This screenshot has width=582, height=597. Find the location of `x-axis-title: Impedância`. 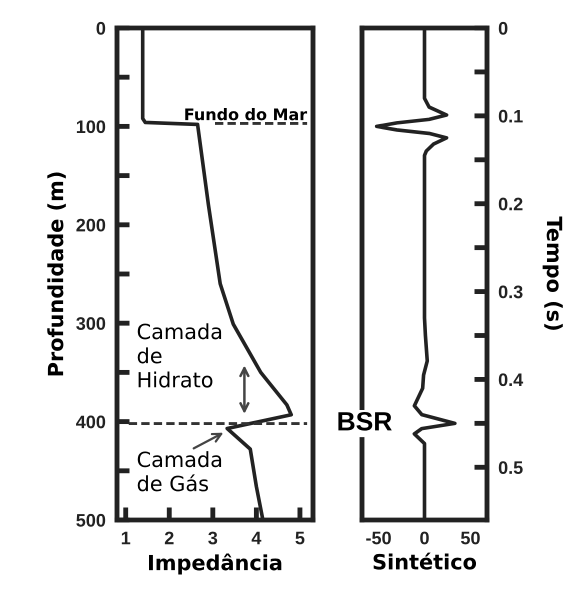

x-axis-title: Impedância is located at coordinates (215, 564).